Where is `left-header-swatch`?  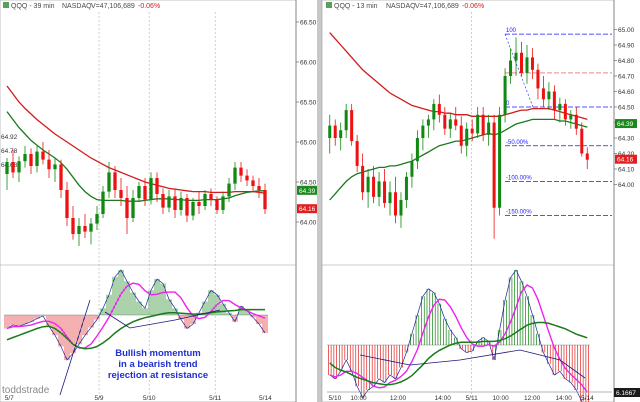
left-header-swatch is located at coordinates (6, 5).